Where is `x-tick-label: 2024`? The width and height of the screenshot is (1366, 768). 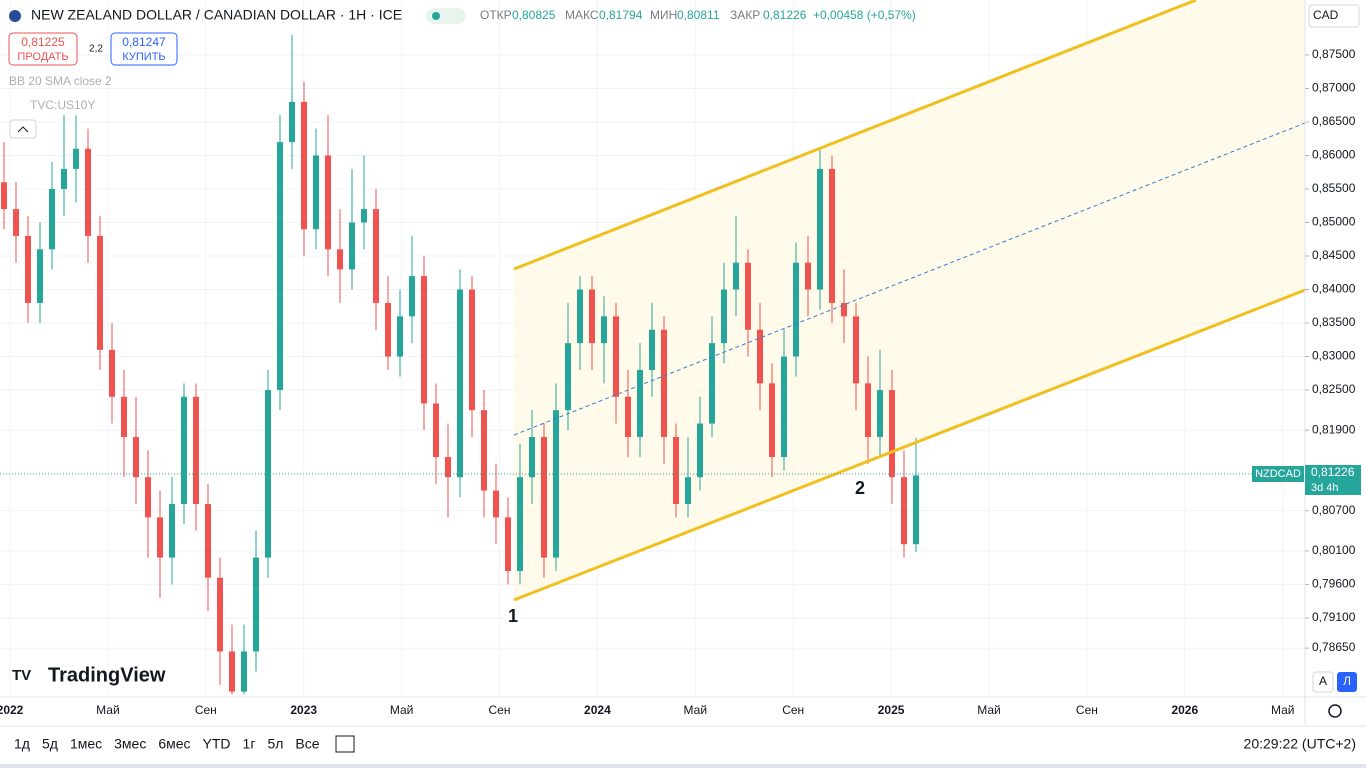 x-tick-label: 2024 is located at coordinates (597, 710).